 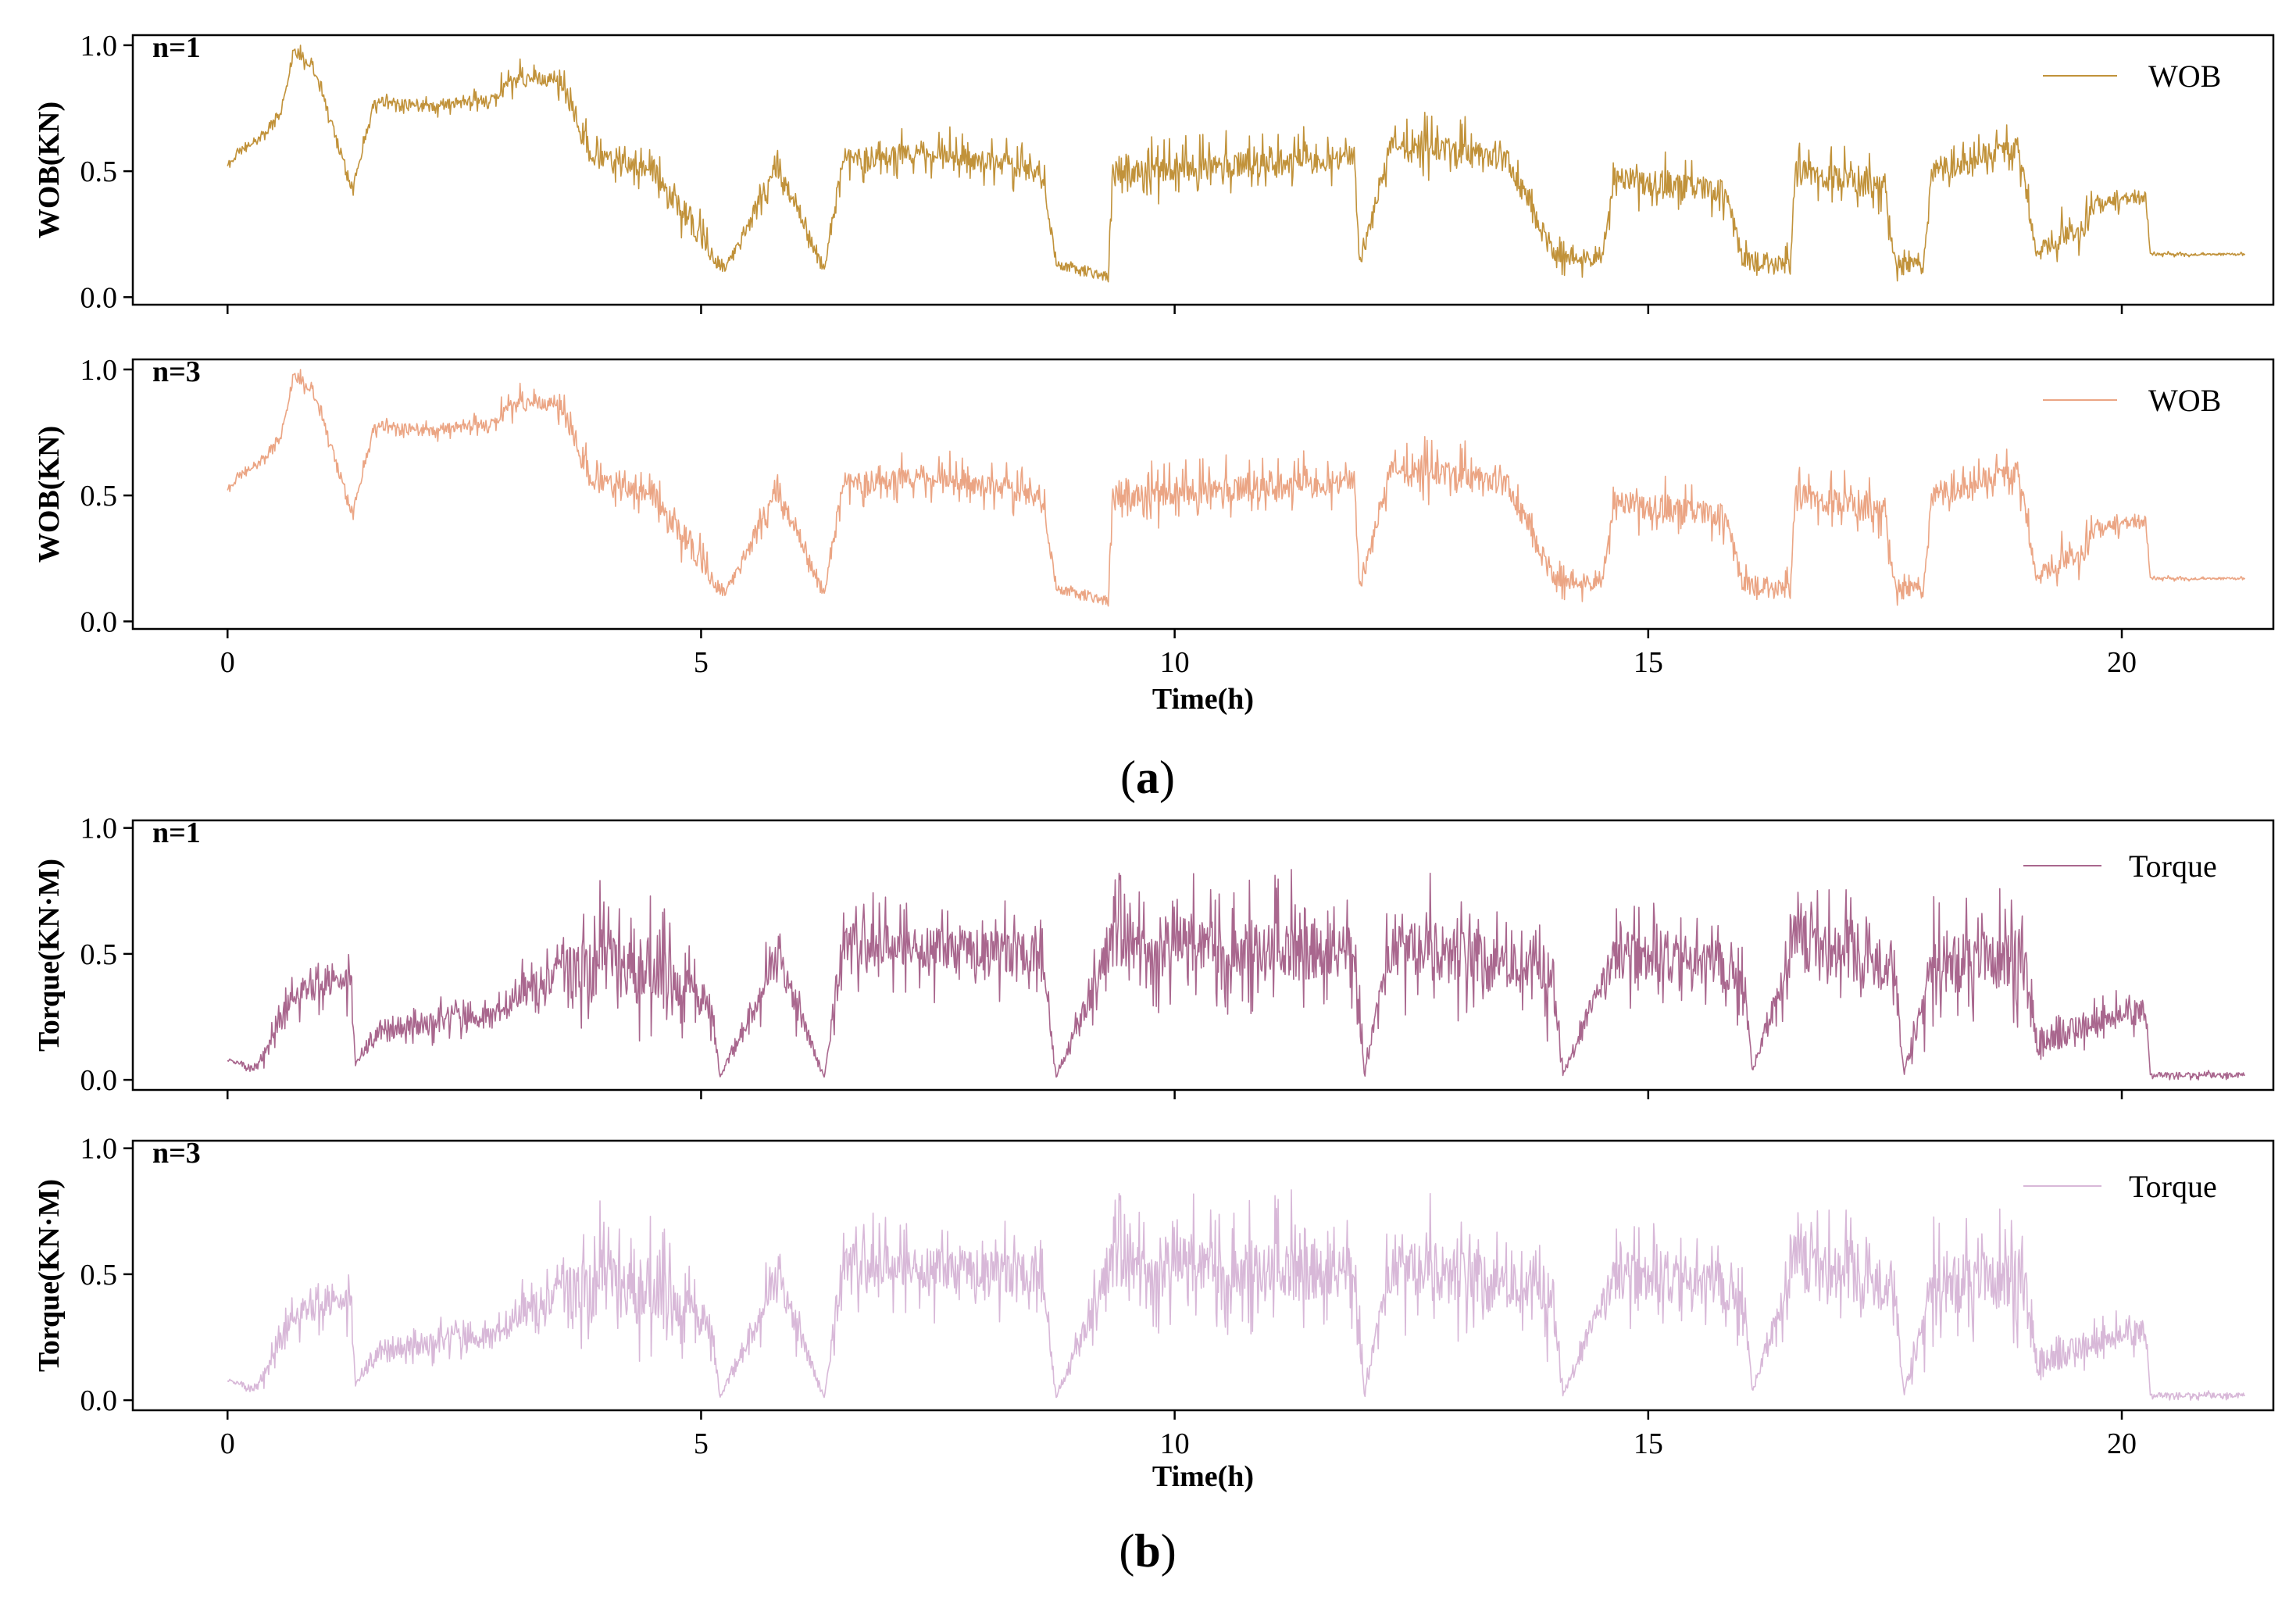 What do you see at coordinates (1147, 1551) in the screenshot?
I see `caption-b: (b)` at bounding box center [1147, 1551].